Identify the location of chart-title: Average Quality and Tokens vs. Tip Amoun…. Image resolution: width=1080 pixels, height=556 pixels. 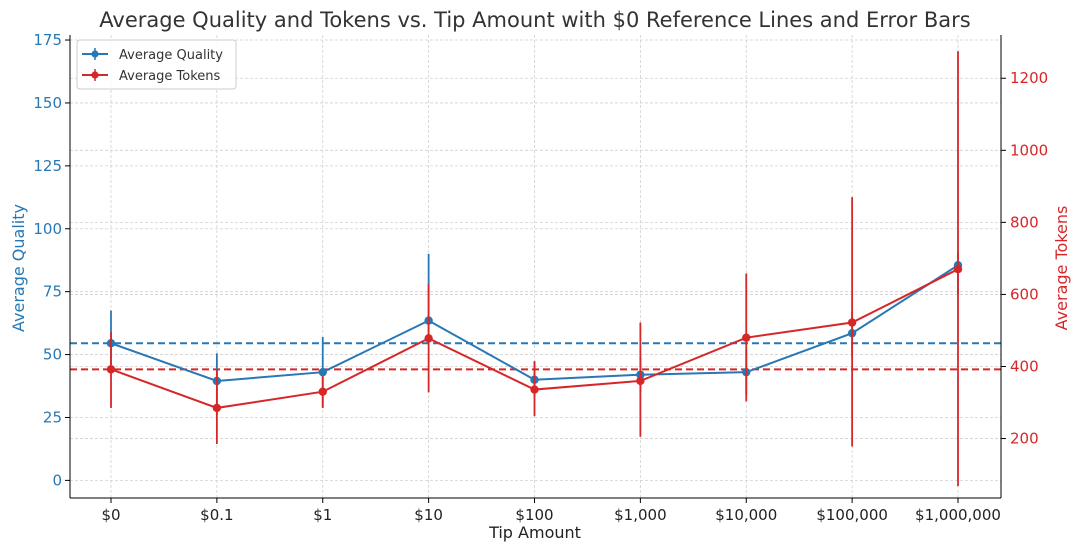
(534, 20).